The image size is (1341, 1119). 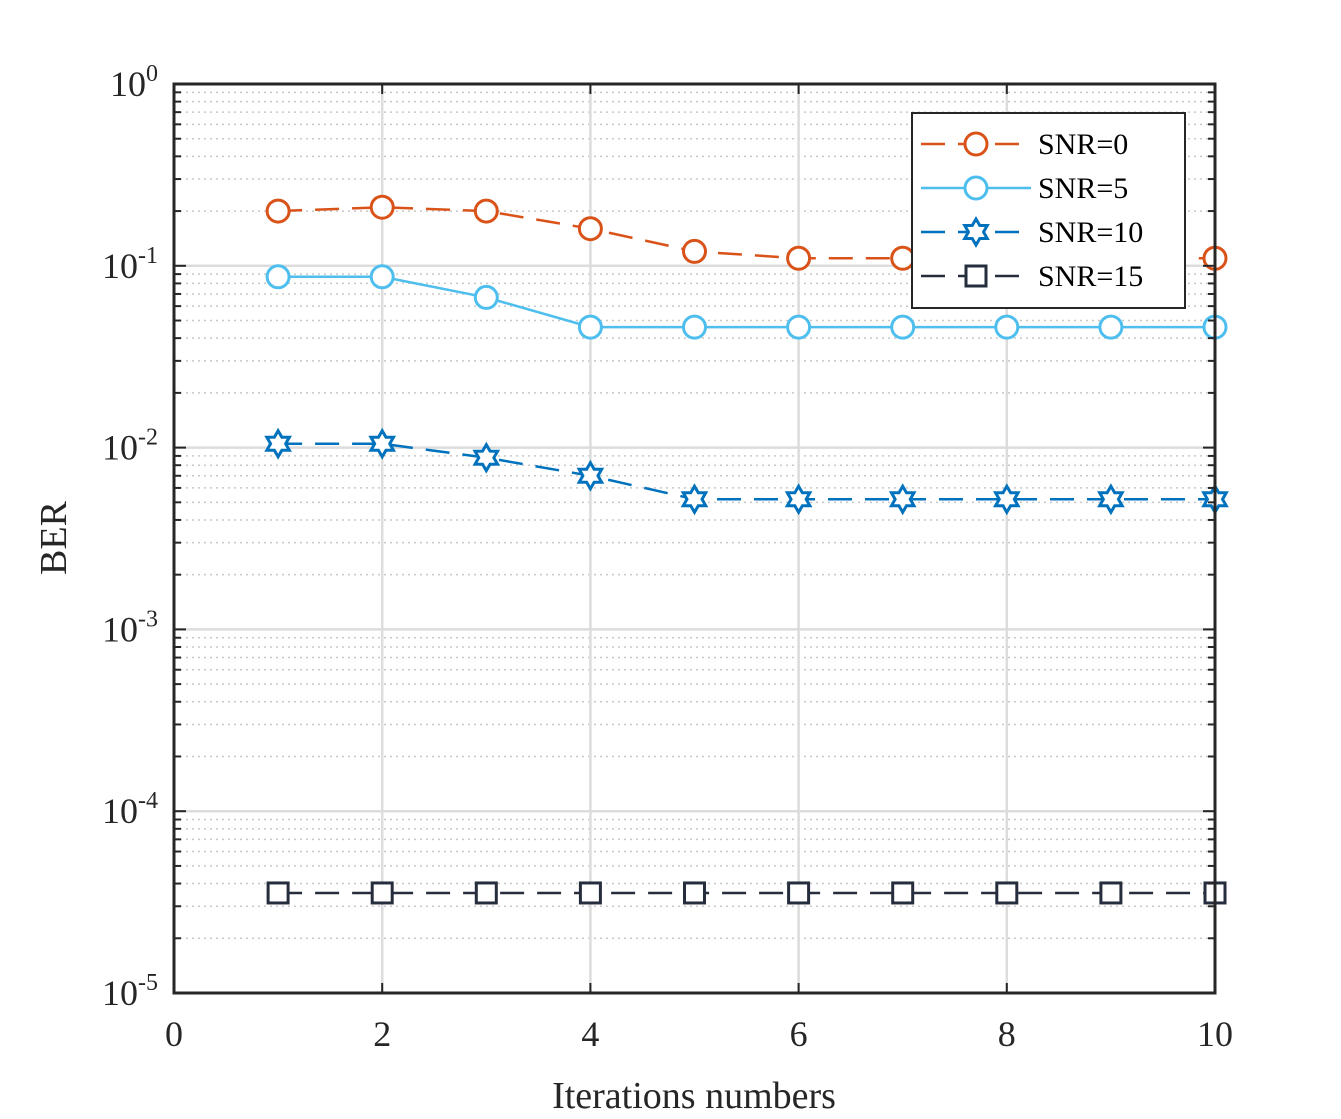 I want to click on legend-item: SNR=10, so click(x=1032, y=232).